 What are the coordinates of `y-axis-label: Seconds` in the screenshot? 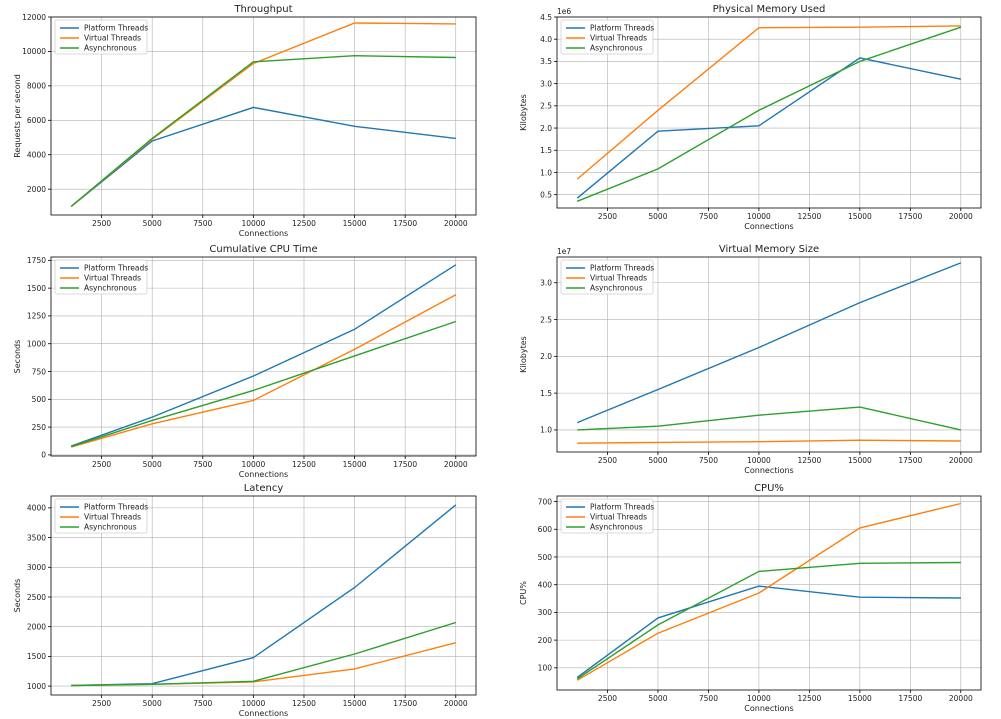 It's located at (17, 357).